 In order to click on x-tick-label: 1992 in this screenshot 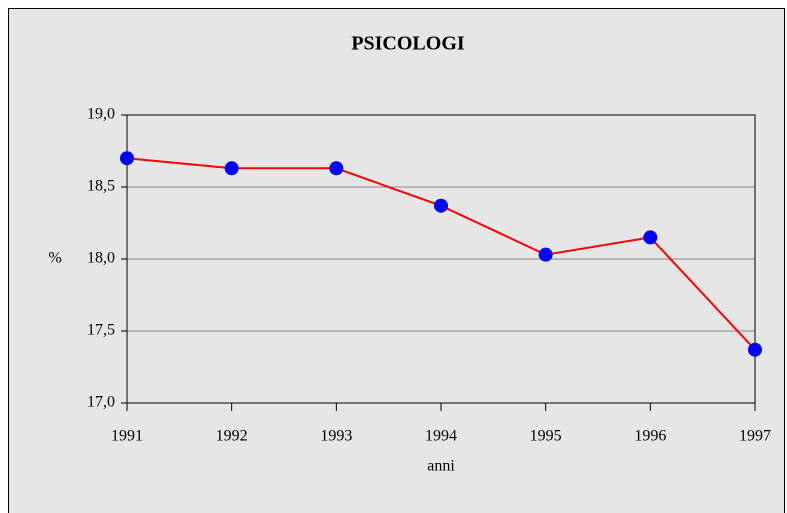, I will do `click(232, 436)`.